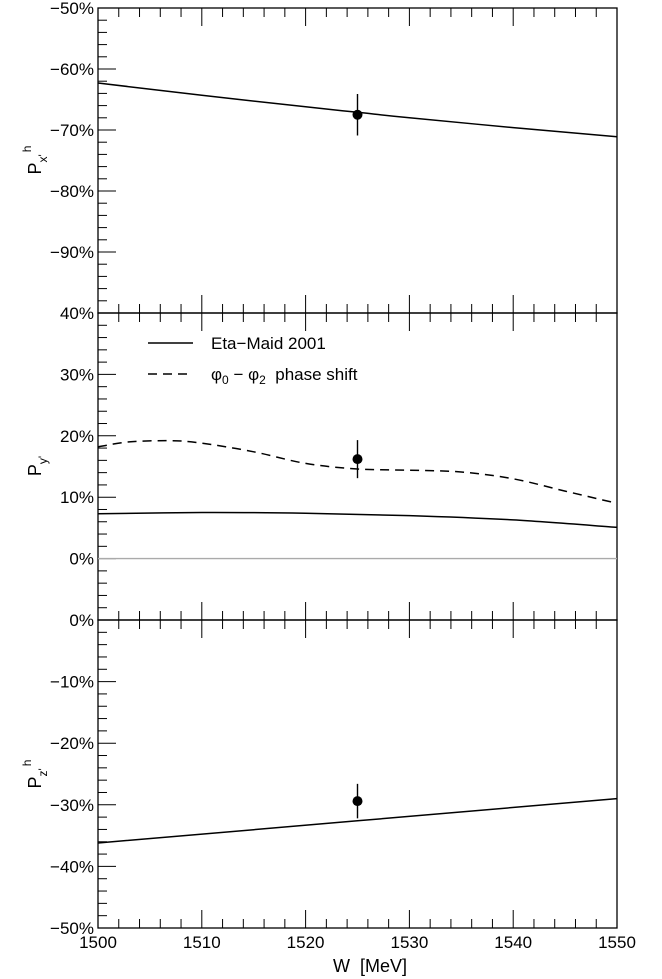 This screenshot has height=979, width=662. I want to click on panel-middle-ytick-label: 0%, so click(81, 559).